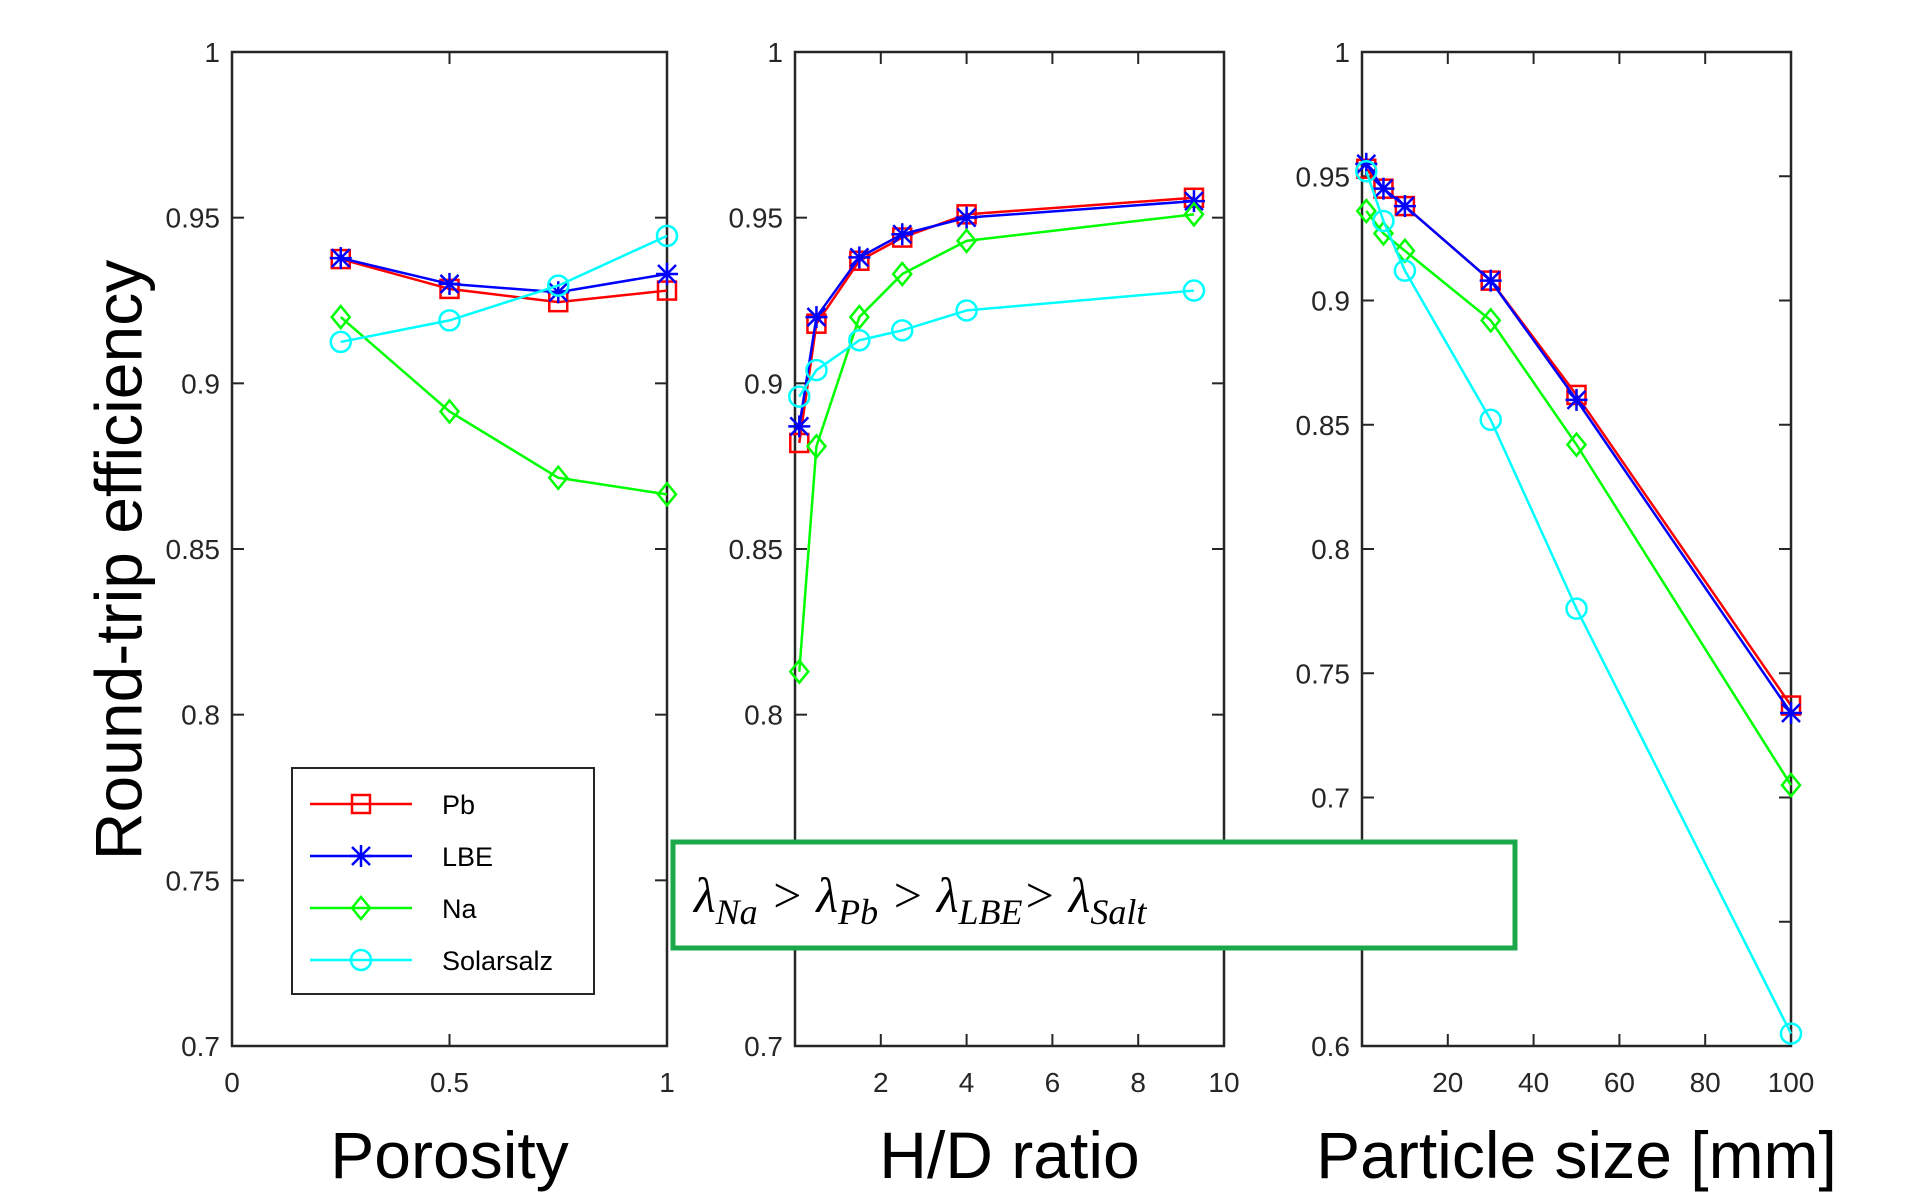 The height and width of the screenshot is (1198, 1924). I want to click on x-axis-label: Particle size [mm], so click(1576, 1155).